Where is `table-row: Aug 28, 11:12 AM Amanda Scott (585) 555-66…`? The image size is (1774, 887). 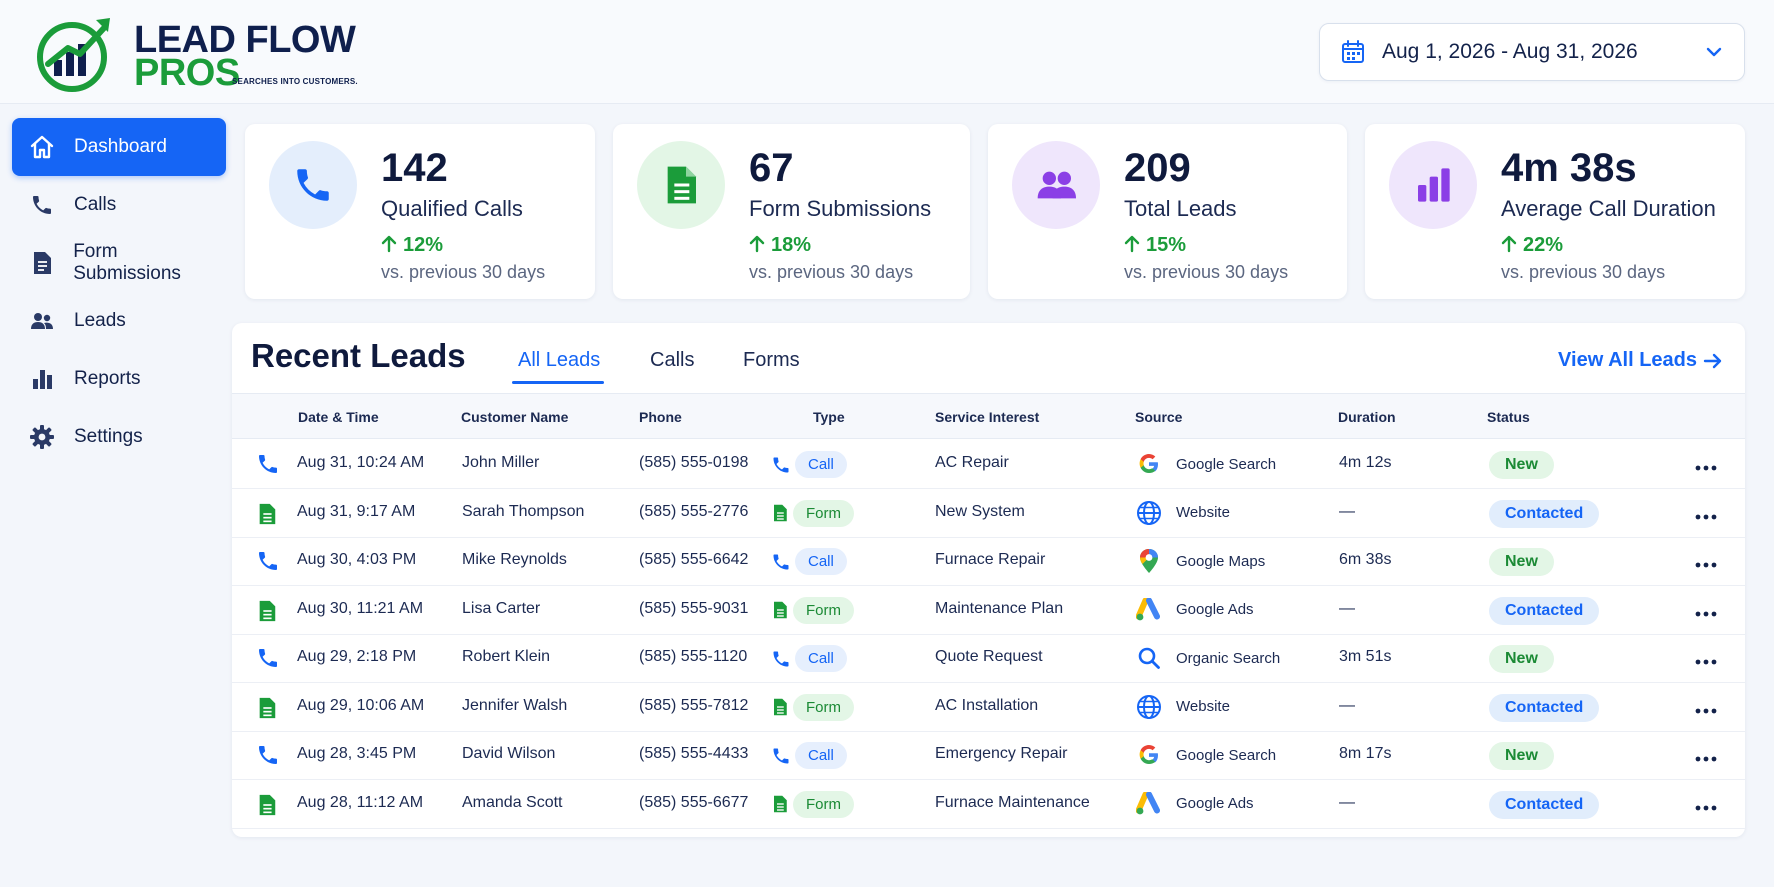 table-row: Aug 28, 11:12 AM Amanda Scott (585) 555-66… is located at coordinates (988, 804).